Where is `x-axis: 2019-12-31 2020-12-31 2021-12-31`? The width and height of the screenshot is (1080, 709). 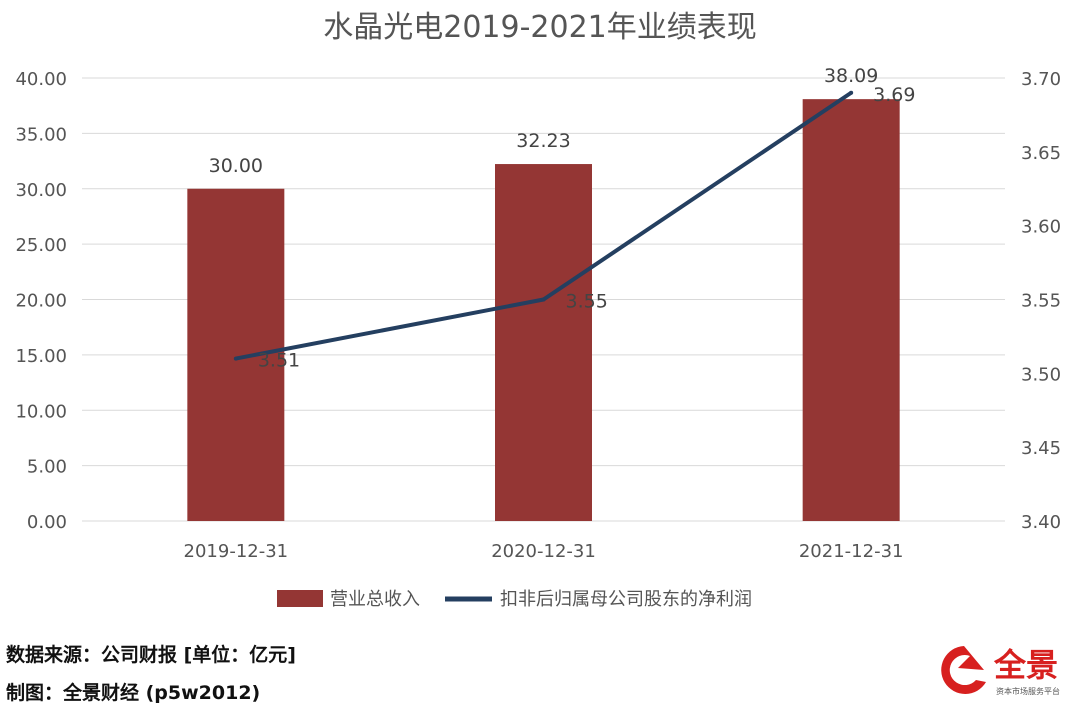 x-axis: 2019-12-31 2020-12-31 2021-12-31 is located at coordinates (544, 551).